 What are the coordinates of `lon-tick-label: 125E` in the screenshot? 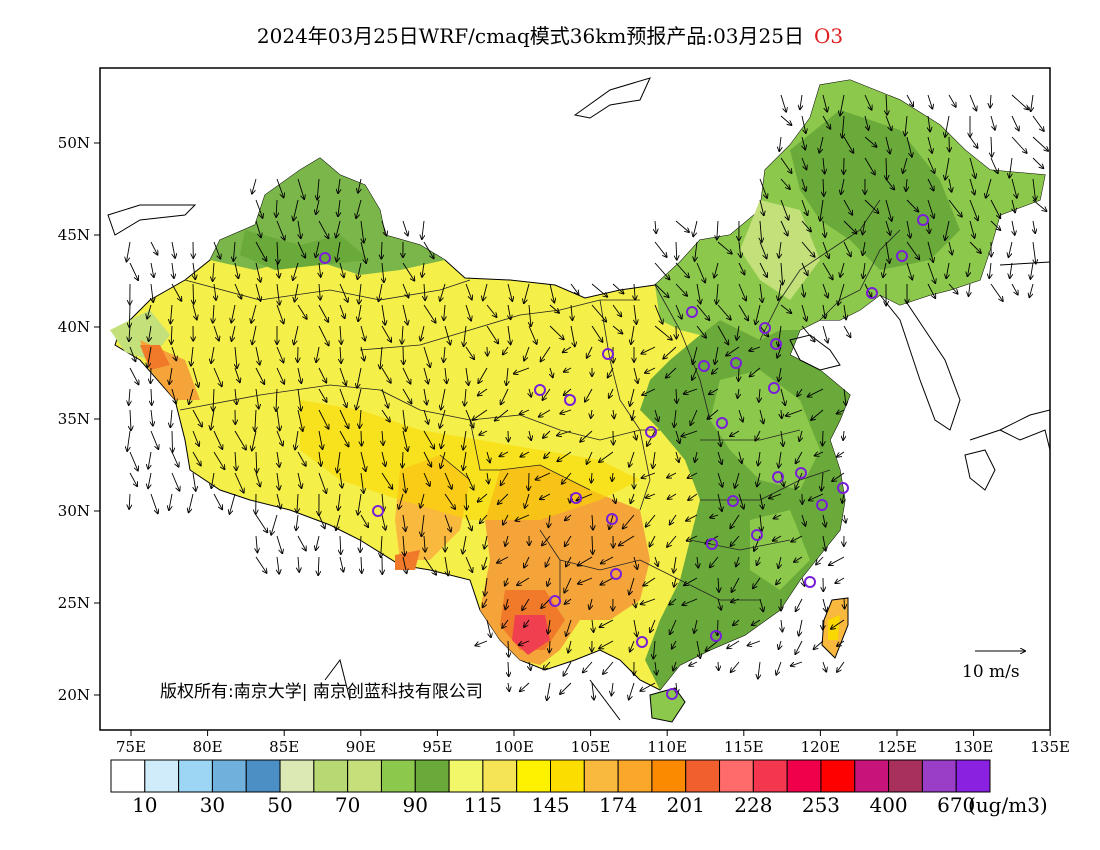 It's located at (897, 747).